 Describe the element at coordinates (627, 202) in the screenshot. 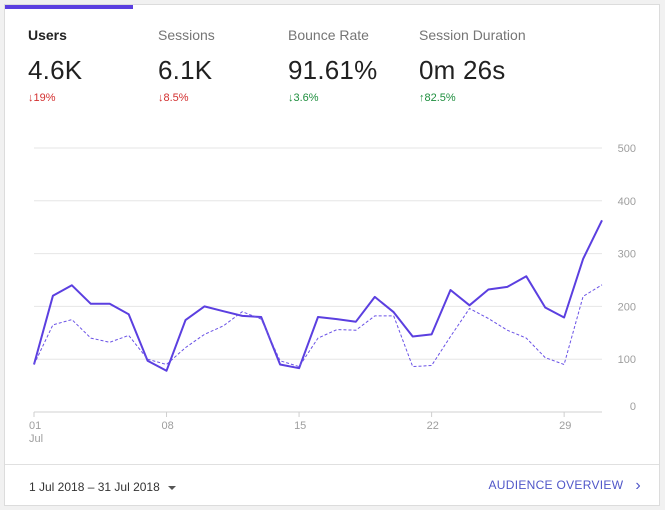

I see `y-tick-label: 400` at that location.